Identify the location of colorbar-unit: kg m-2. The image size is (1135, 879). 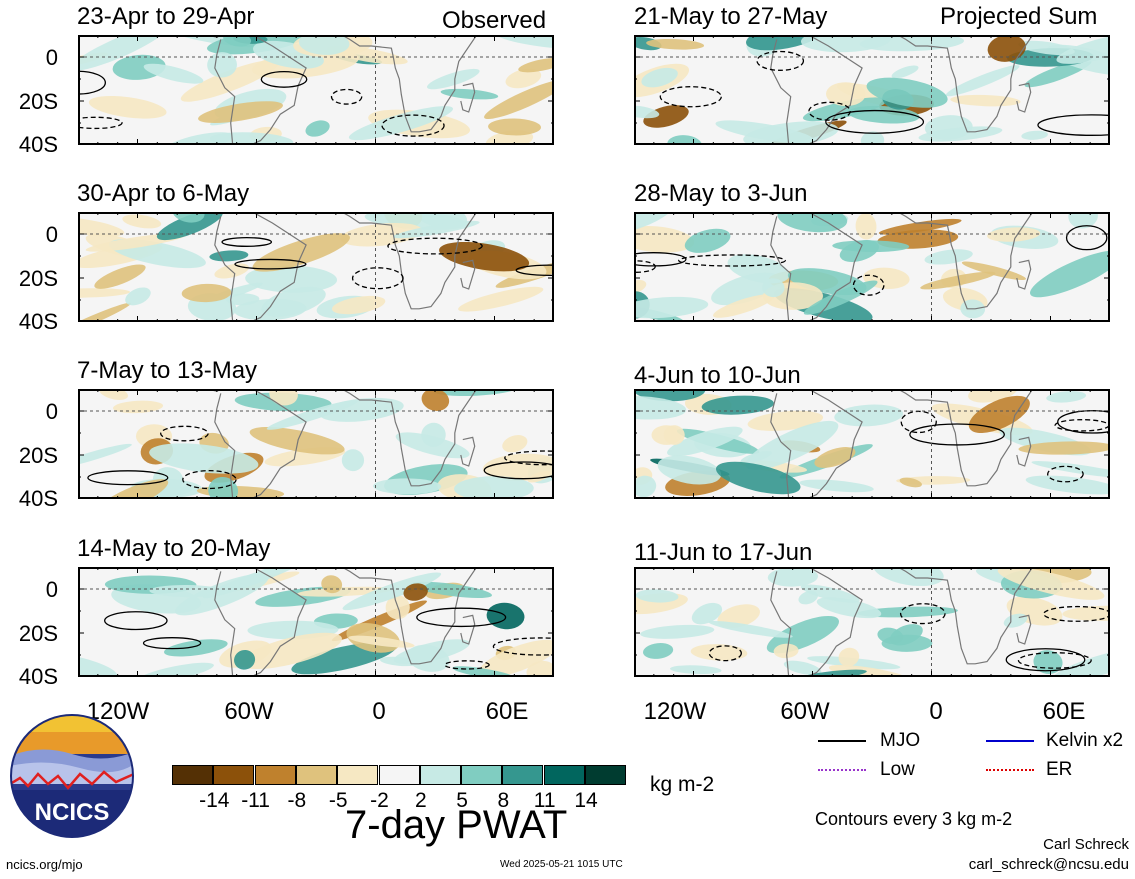
(682, 784).